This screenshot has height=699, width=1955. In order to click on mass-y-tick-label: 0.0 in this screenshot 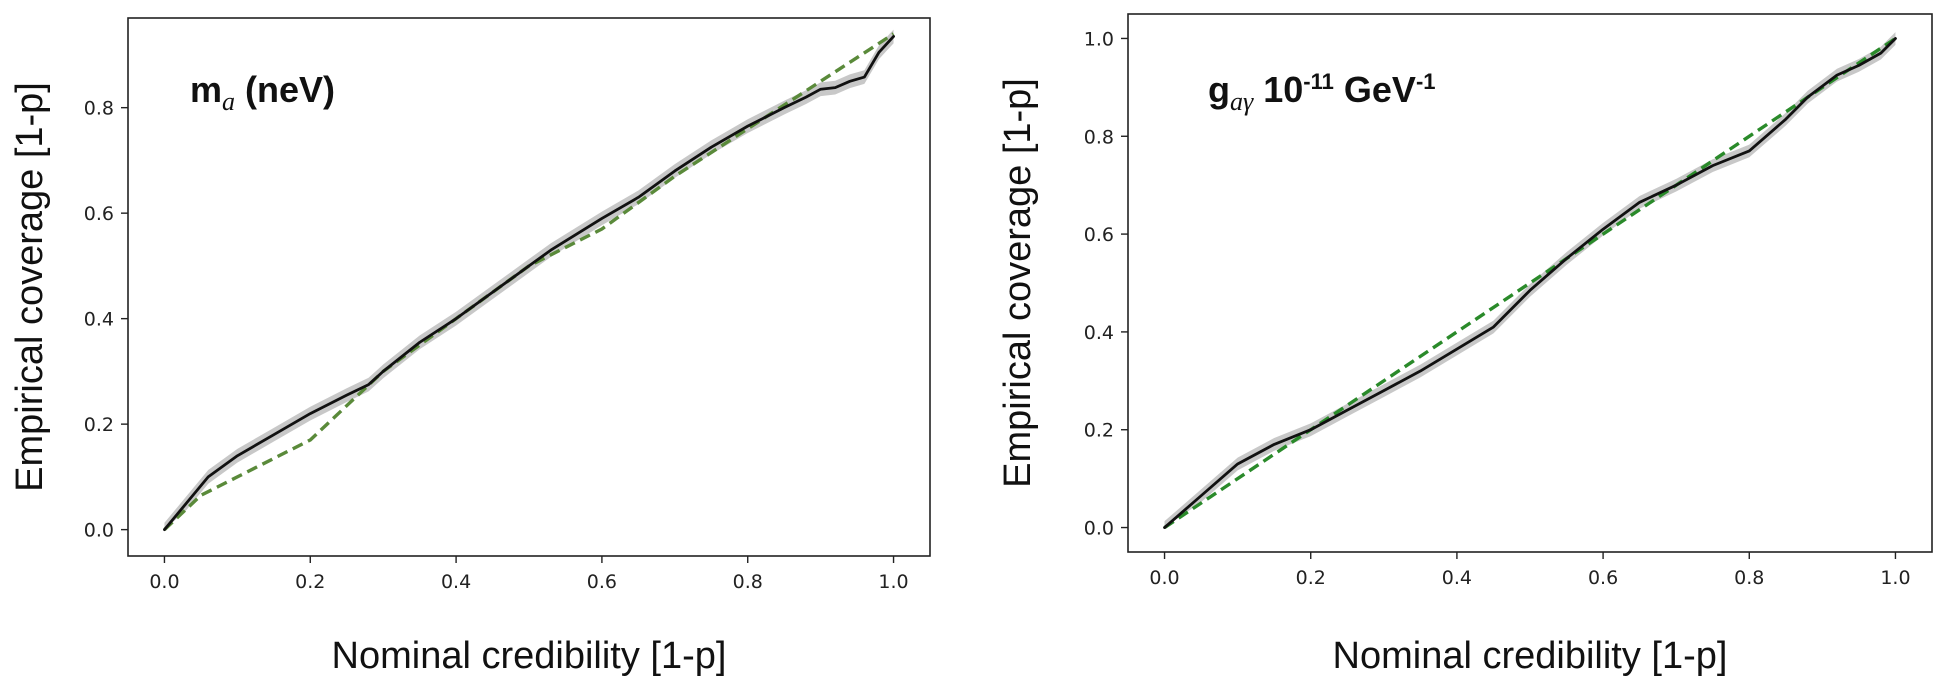, I will do `click(99, 531)`.